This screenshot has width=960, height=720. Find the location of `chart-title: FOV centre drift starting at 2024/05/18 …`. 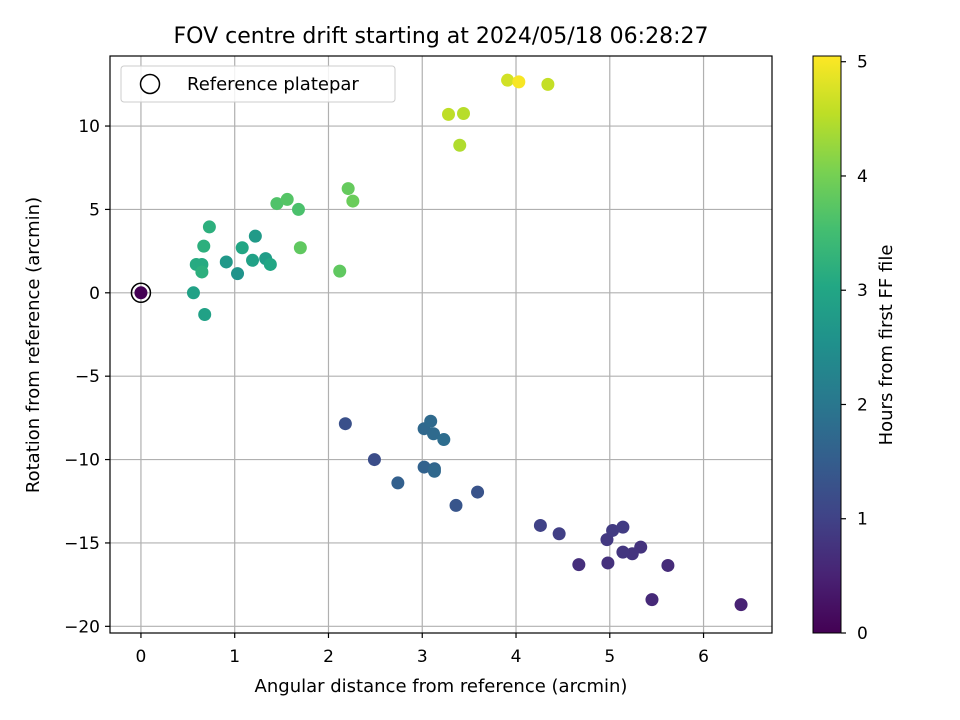

chart-title: FOV centre drift starting at 2024/05/18 … is located at coordinates (441, 36).